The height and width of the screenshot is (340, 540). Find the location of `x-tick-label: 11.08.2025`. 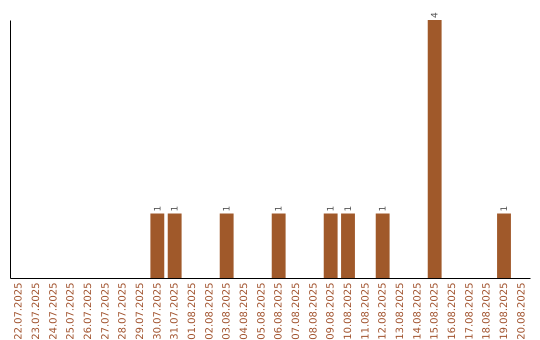

x-tick-label: 11.08.2025 is located at coordinates (366, 311).